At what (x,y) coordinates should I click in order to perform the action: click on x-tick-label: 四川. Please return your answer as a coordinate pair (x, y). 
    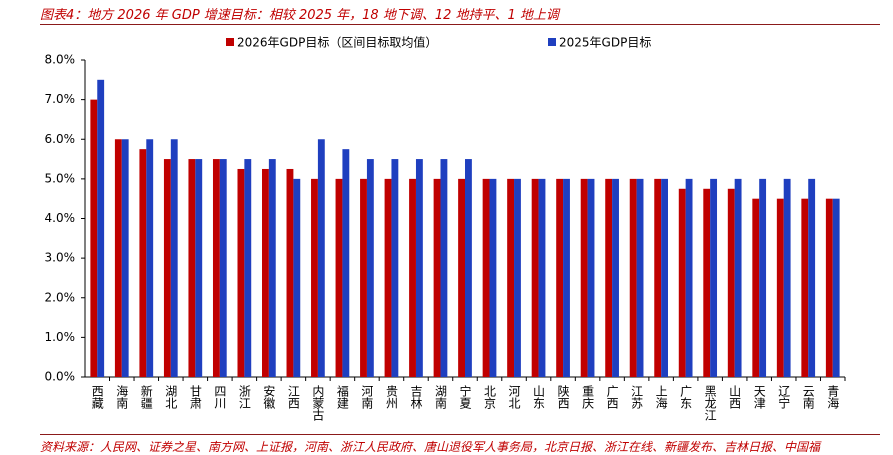
    Looking at the image, I should click on (220, 397).